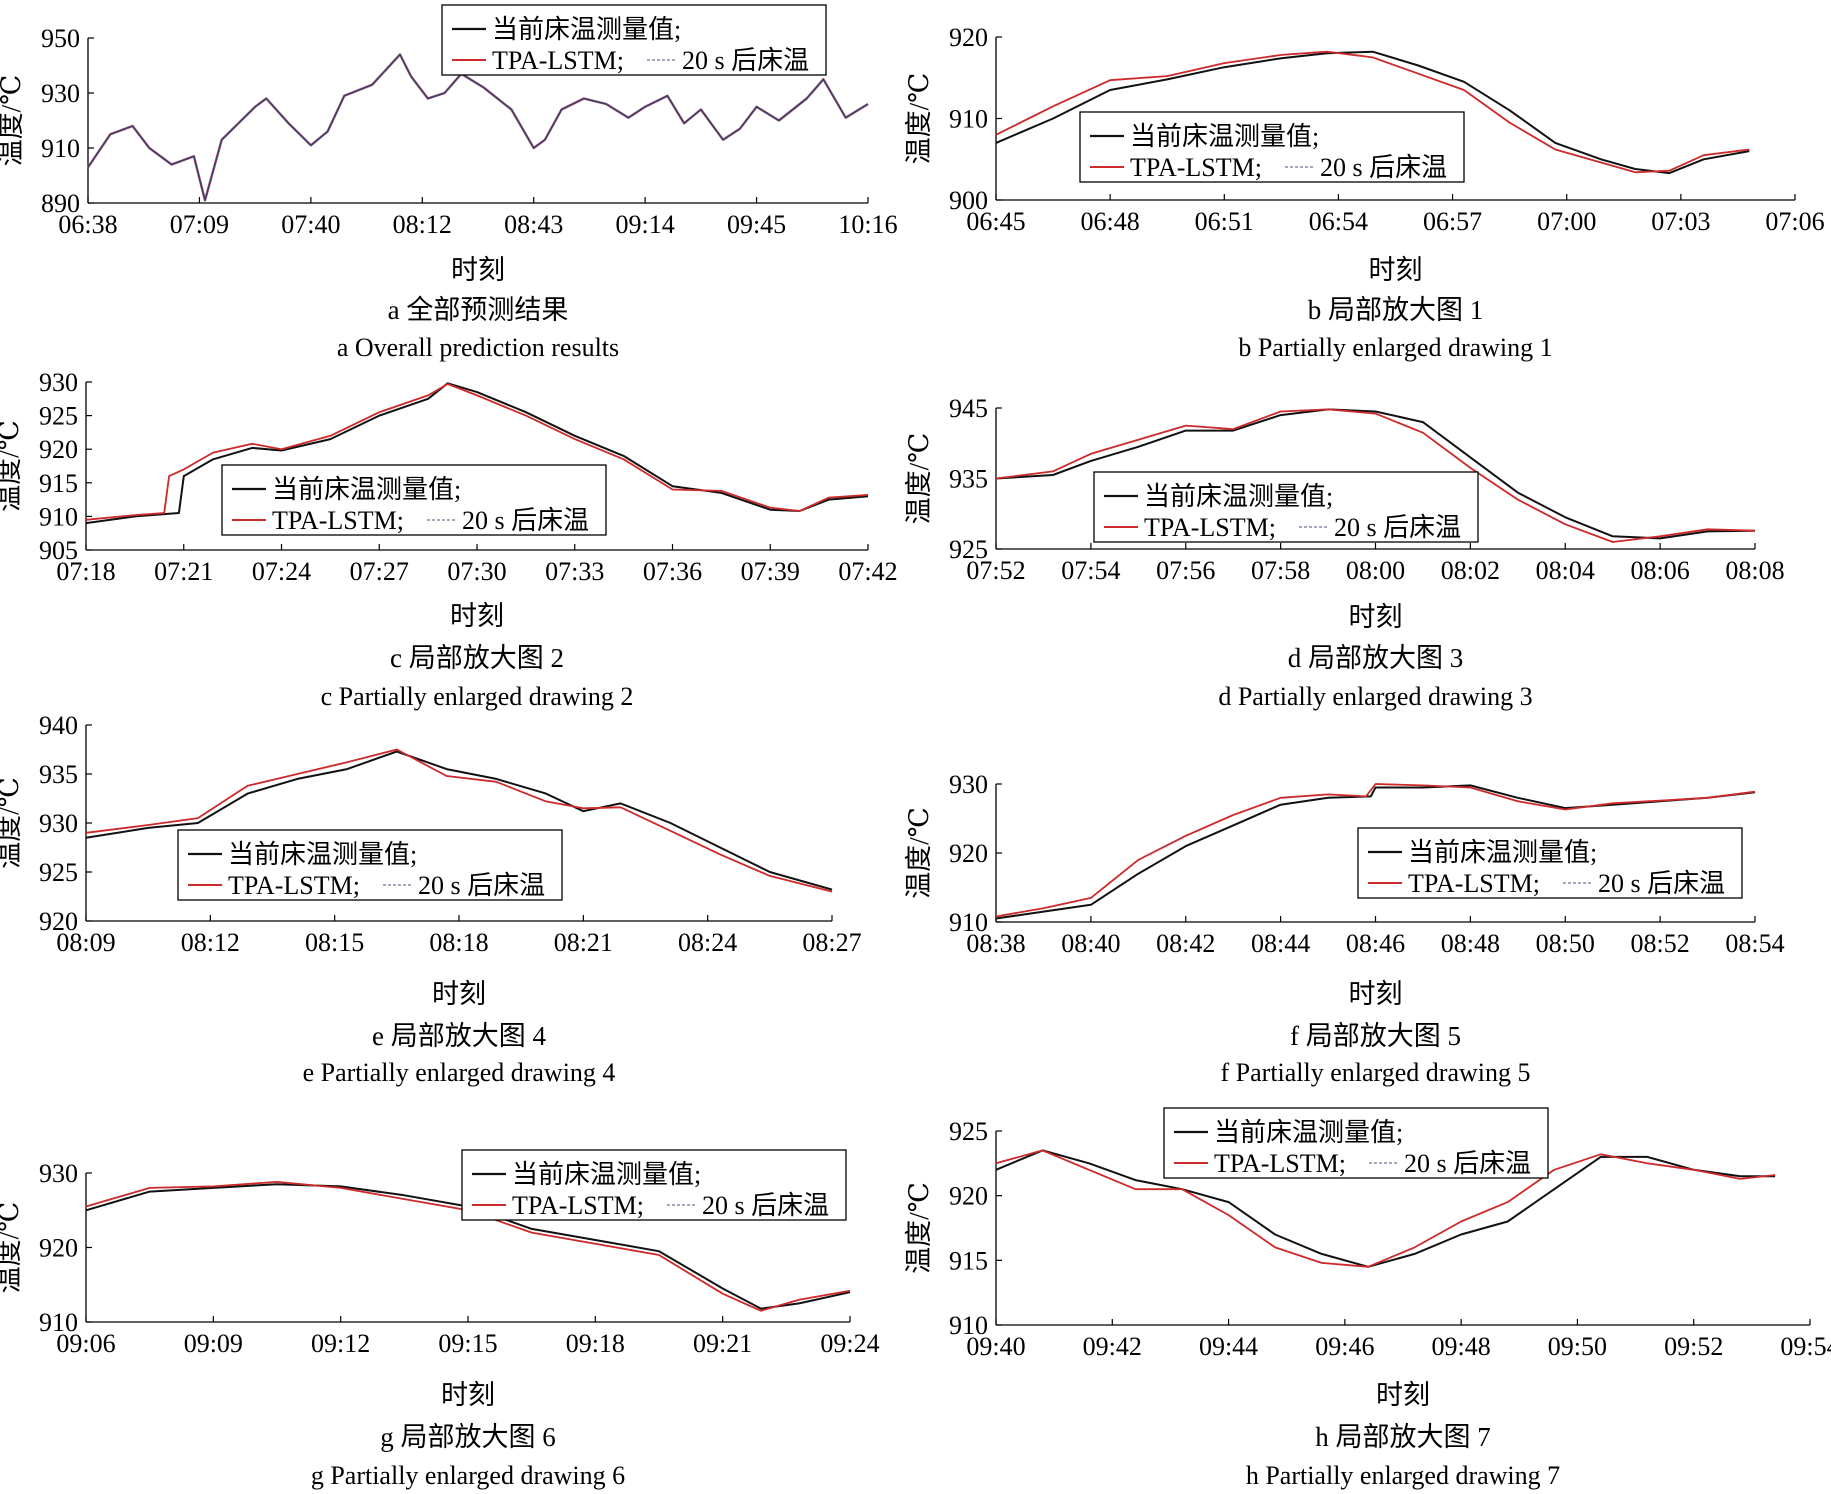 The width and height of the screenshot is (1831, 1494). What do you see at coordinates (1344, 1346) in the screenshot?
I see `x-tick-label: 09:46` at bounding box center [1344, 1346].